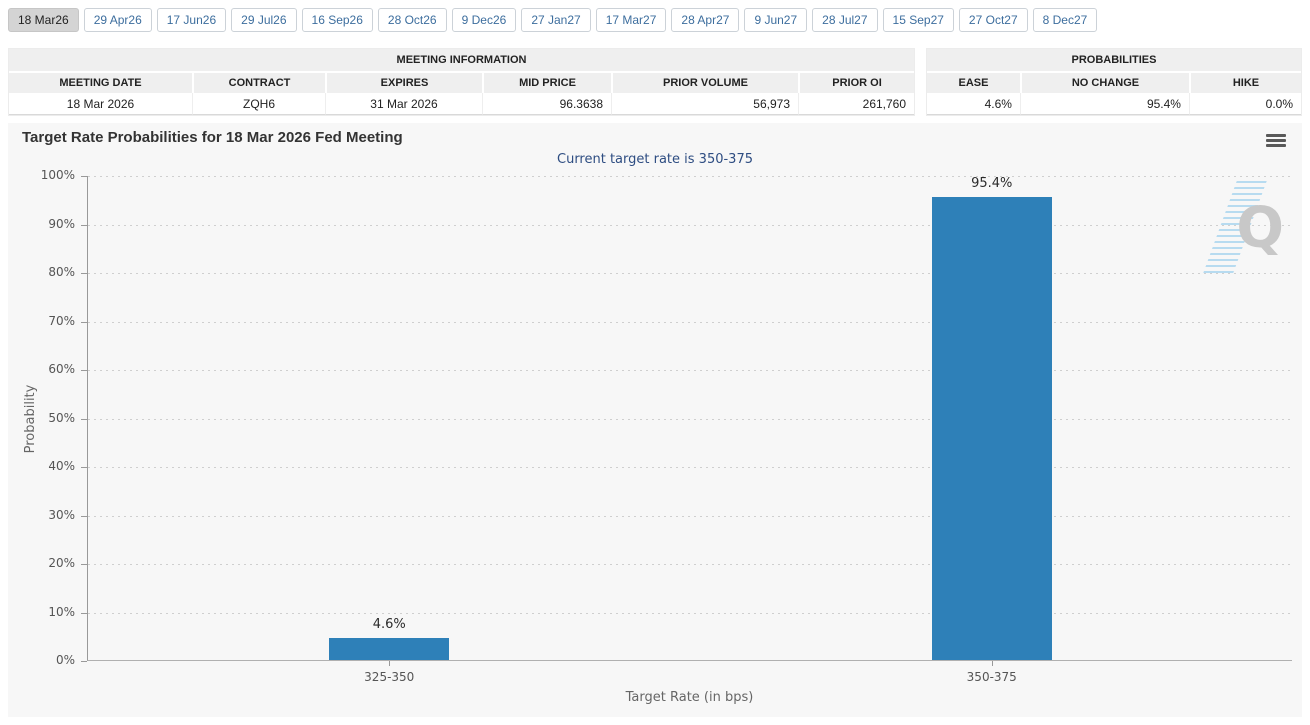 The height and width of the screenshot is (725, 1310). What do you see at coordinates (918, 20) in the screenshot?
I see `tab-15-sep27: 15 Sep27` at bounding box center [918, 20].